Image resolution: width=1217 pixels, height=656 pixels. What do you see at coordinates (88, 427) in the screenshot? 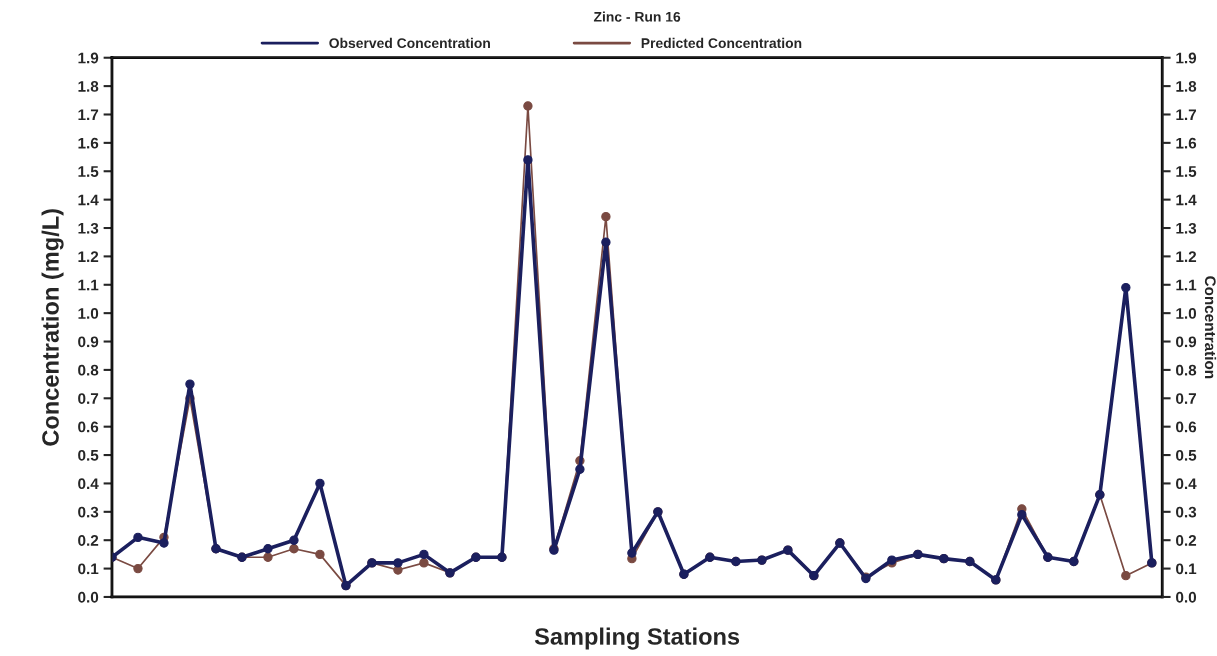
I see `y-tick-label: 0.6` at bounding box center [88, 427].